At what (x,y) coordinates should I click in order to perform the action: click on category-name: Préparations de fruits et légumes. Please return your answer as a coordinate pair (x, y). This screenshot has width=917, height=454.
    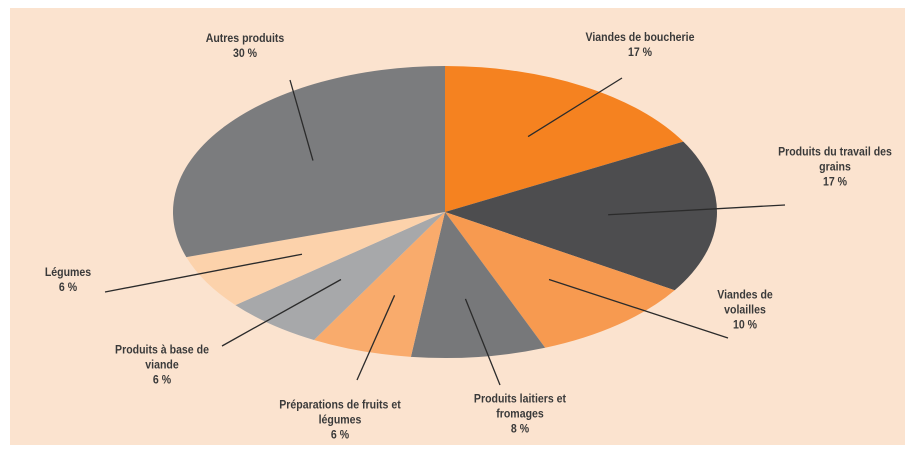
    Looking at the image, I should click on (340, 412).